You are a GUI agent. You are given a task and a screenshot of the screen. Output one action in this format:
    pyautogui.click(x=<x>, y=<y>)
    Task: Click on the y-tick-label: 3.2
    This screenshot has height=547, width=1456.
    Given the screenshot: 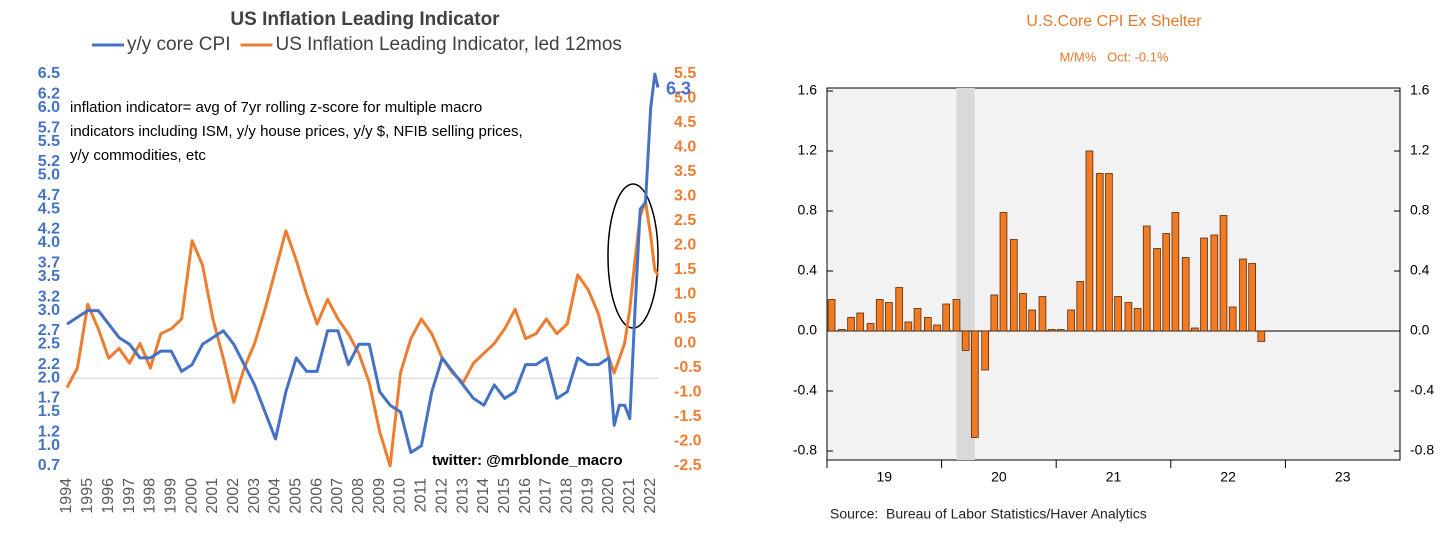 What is the action you would take?
    pyautogui.click(x=49, y=296)
    